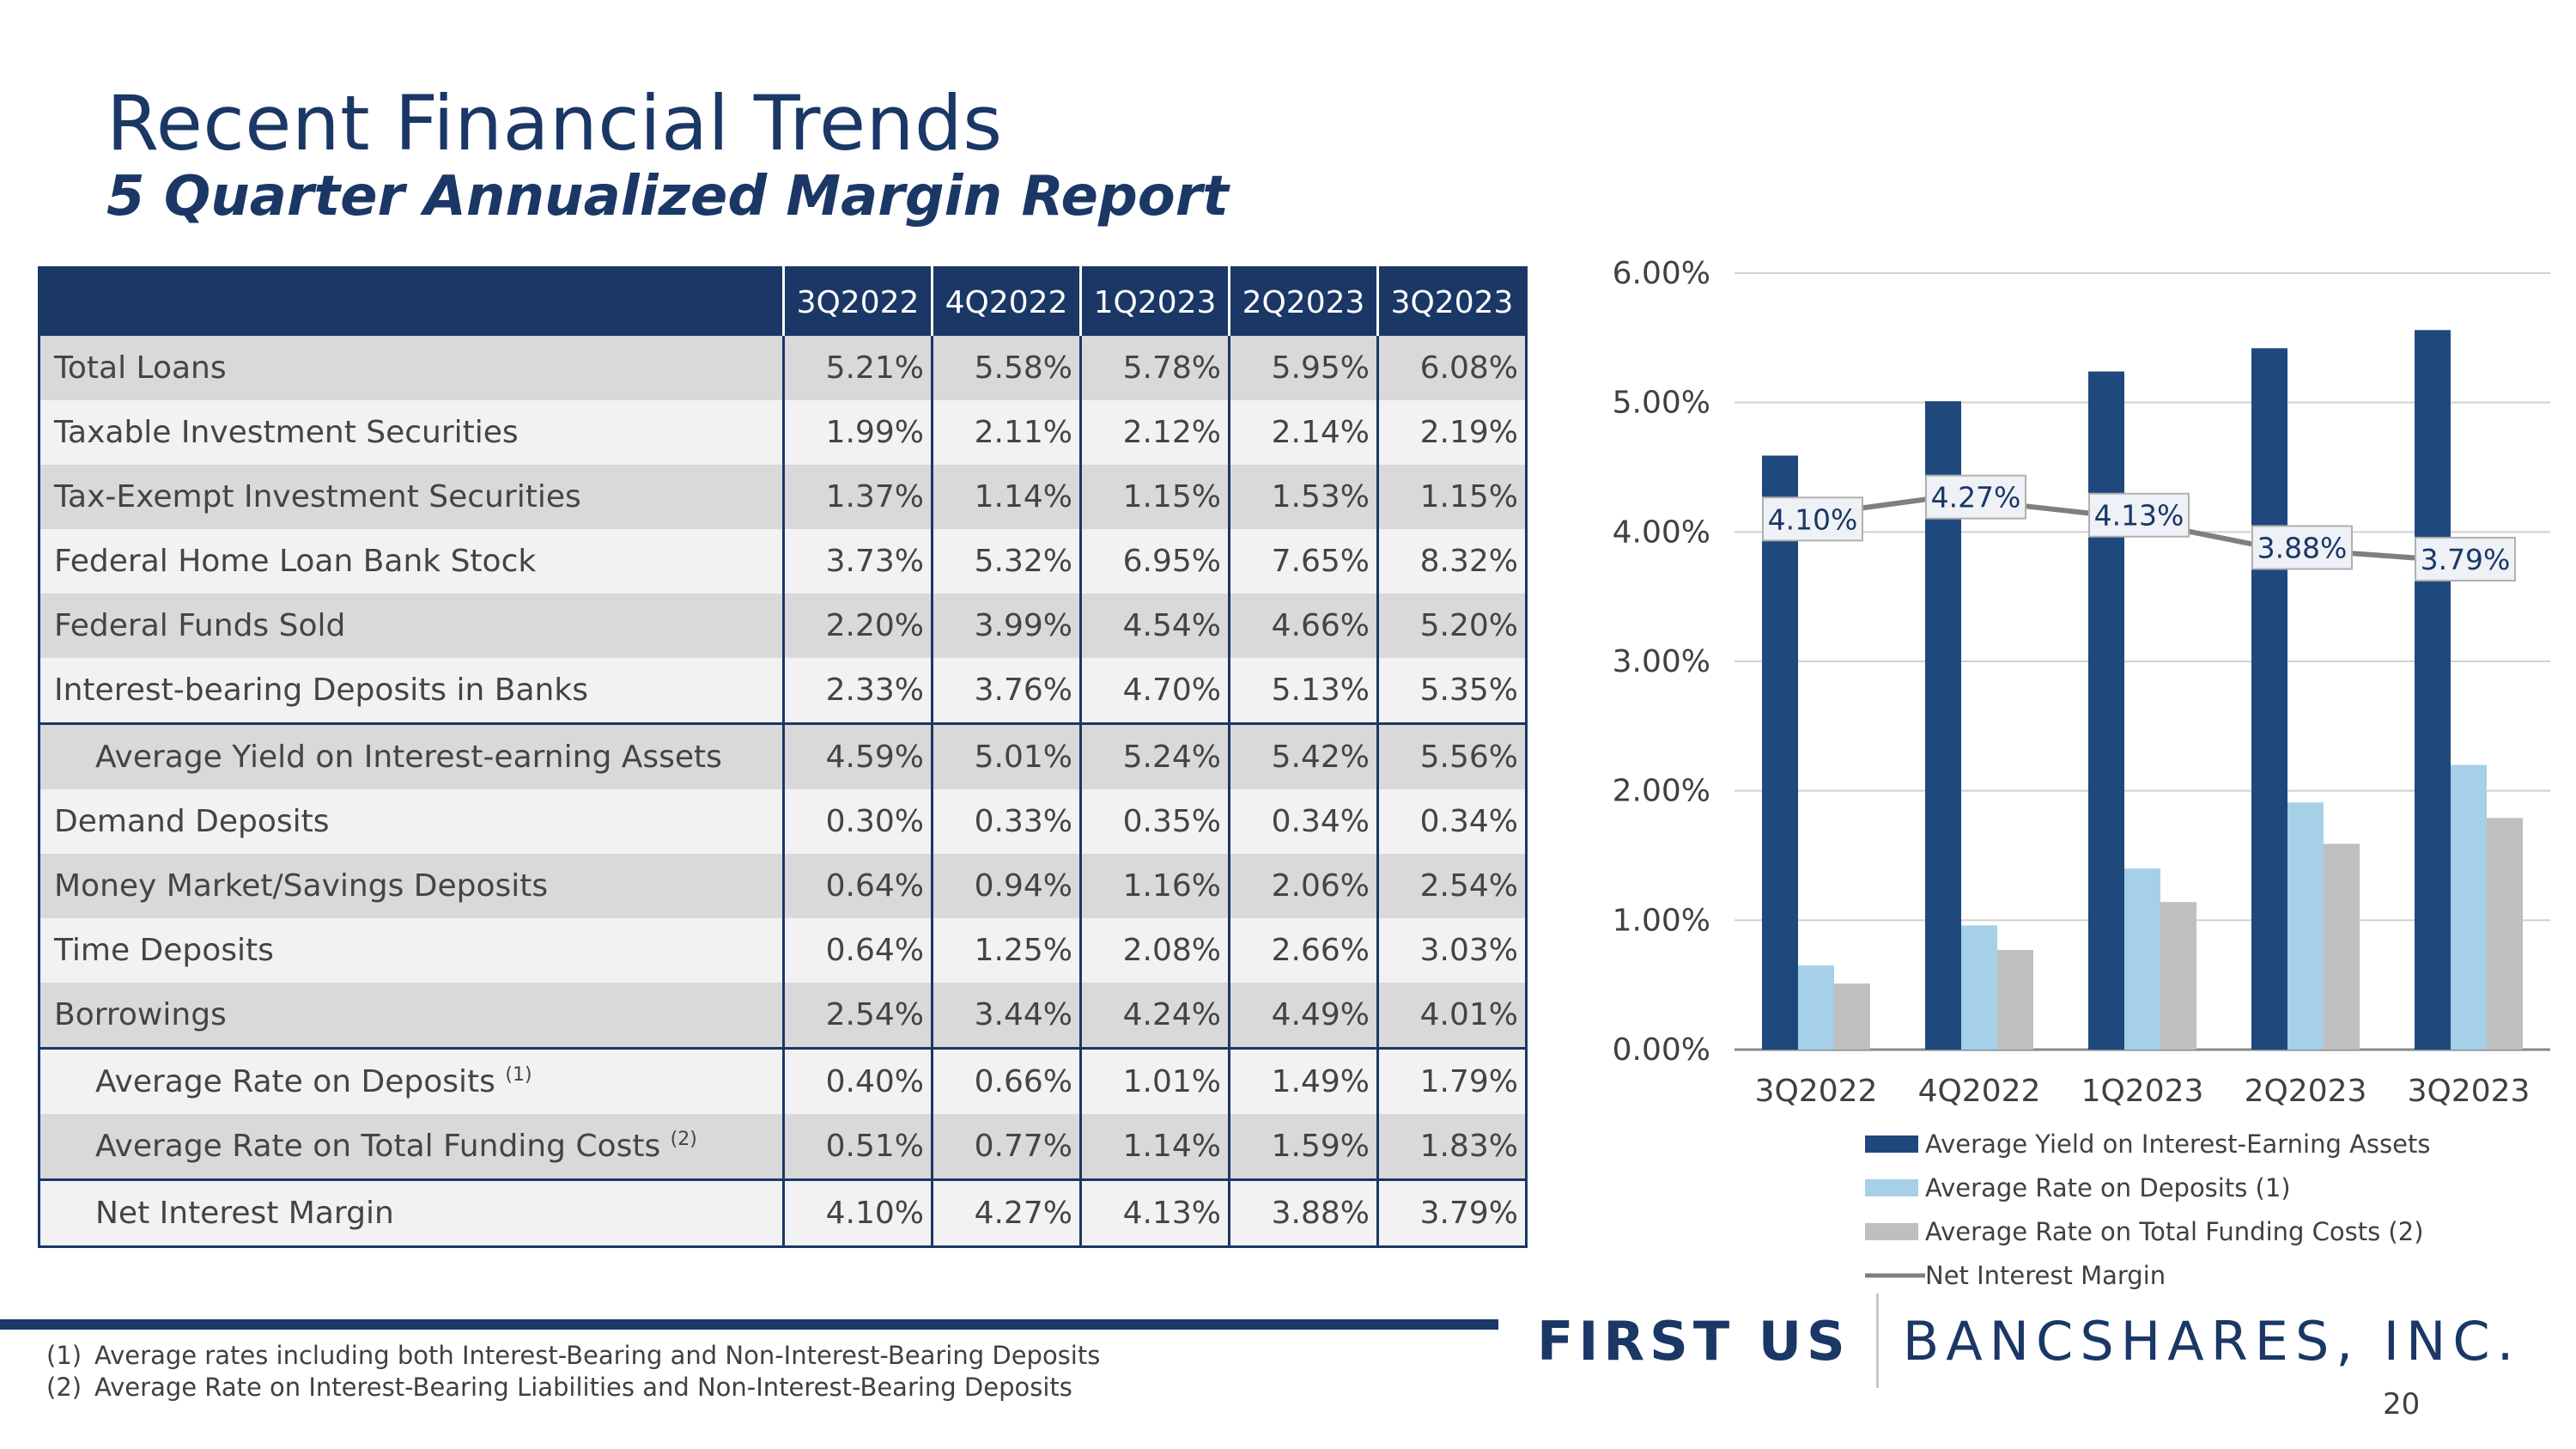 The height and width of the screenshot is (1449, 2576). I want to click on table-row: Time Deposits 0.64% 1.25% 2.08% 2.66% 3.03%, so click(783, 950).